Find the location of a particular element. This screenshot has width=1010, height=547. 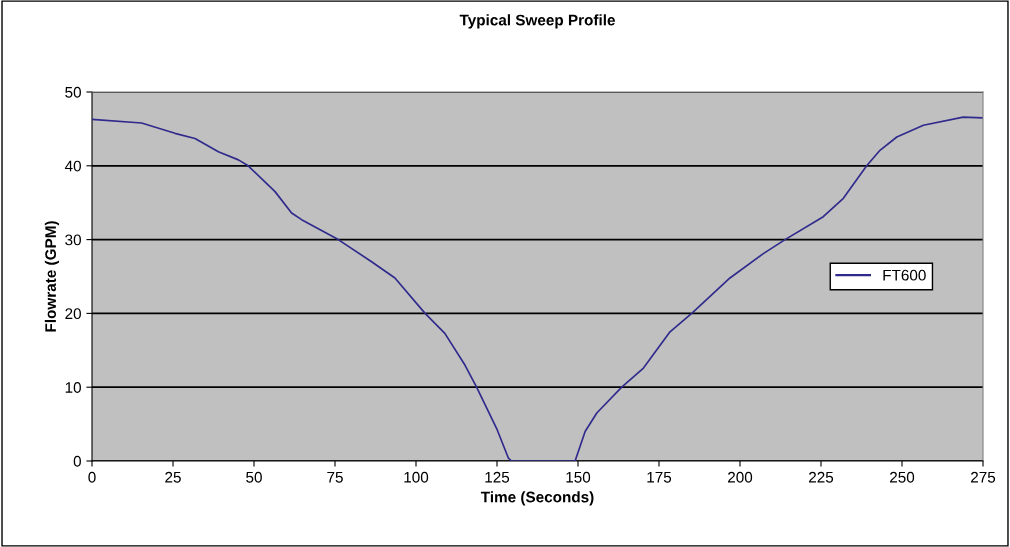

legend-label: FT600 is located at coordinates (904, 275).